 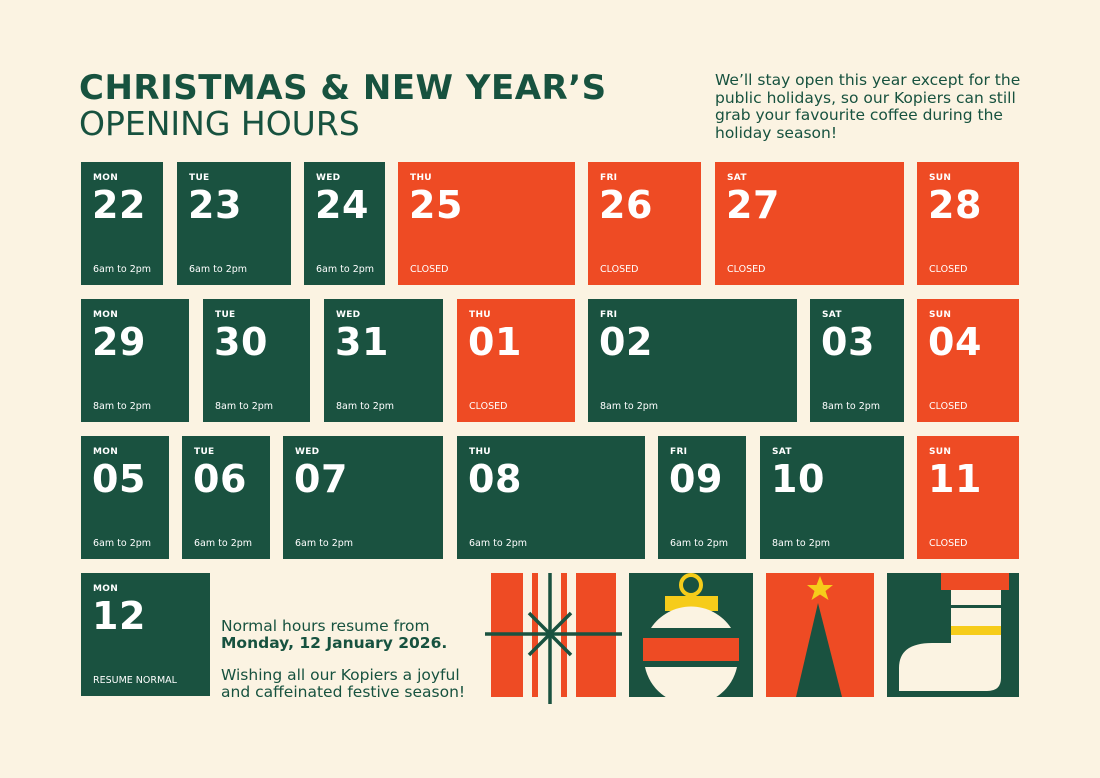 What do you see at coordinates (119, 342) in the screenshot?
I see `day-number: 29` at bounding box center [119, 342].